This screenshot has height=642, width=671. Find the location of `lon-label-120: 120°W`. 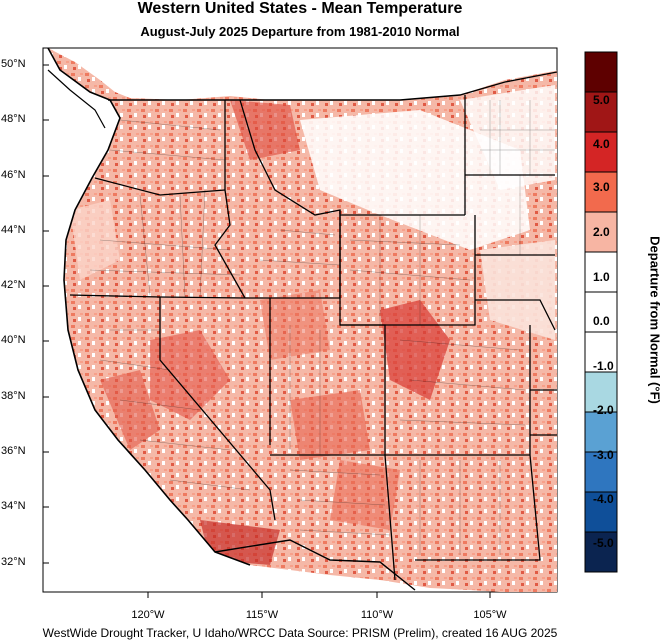

lon-label-120: 120°W is located at coordinates (148, 615).